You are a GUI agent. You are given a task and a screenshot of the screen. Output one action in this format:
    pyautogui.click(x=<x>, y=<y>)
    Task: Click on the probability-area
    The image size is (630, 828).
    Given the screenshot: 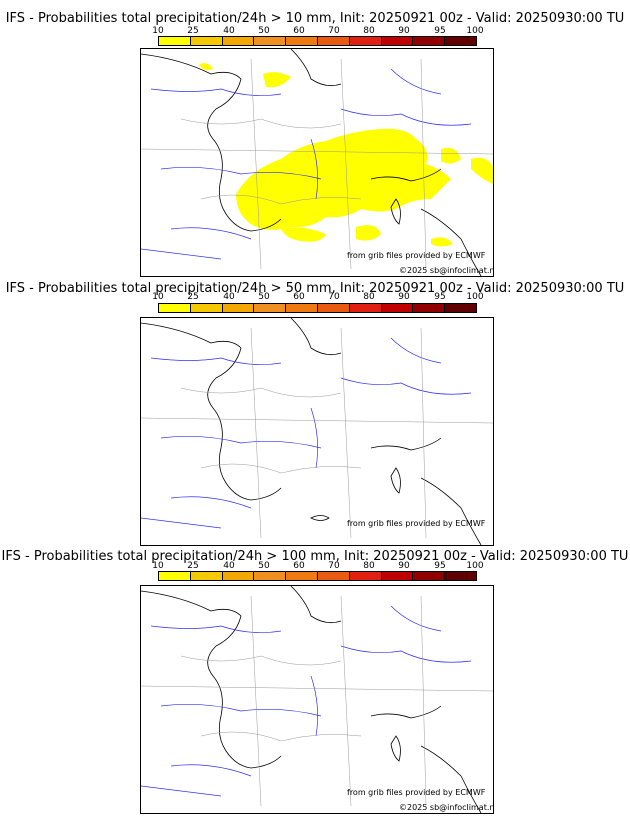 What is the action you would take?
    pyautogui.click(x=346, y=155)
    